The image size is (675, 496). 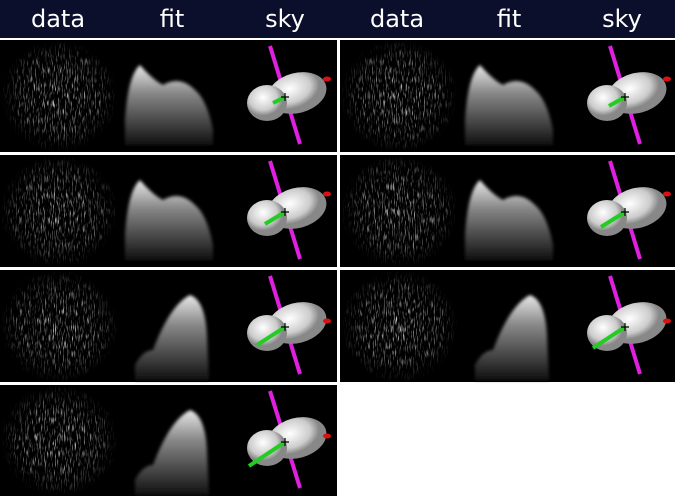 I want to click on header-bar, so click(x=337, y=19).